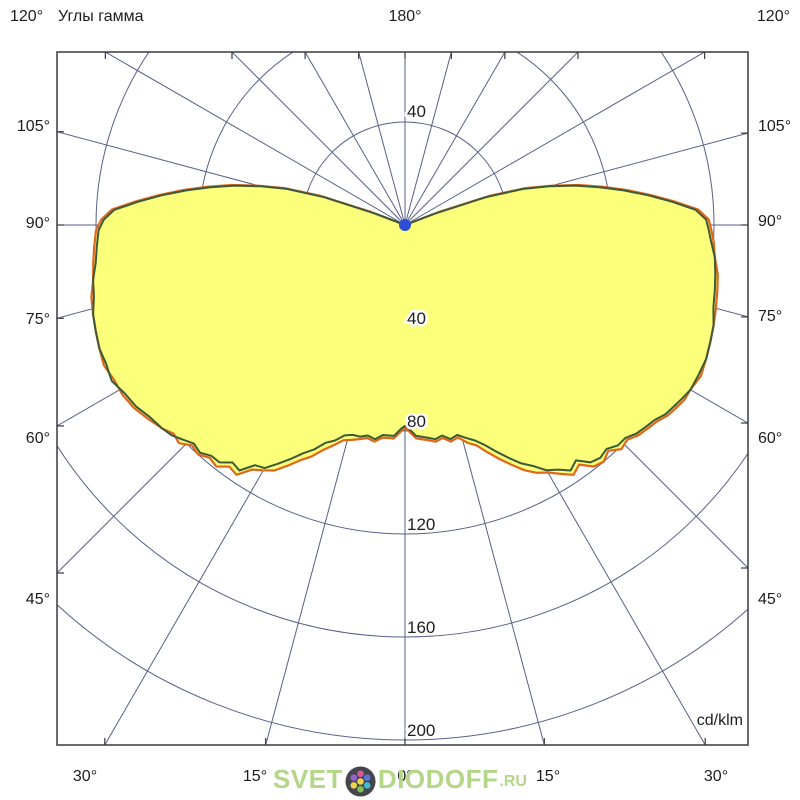 Image resolution: width=800 pixels, height=800 pixels. What do you see at coordinates (421, 730) in the screenshot?
I see `scale-label-below: 200` at bounding box center [421, 730].